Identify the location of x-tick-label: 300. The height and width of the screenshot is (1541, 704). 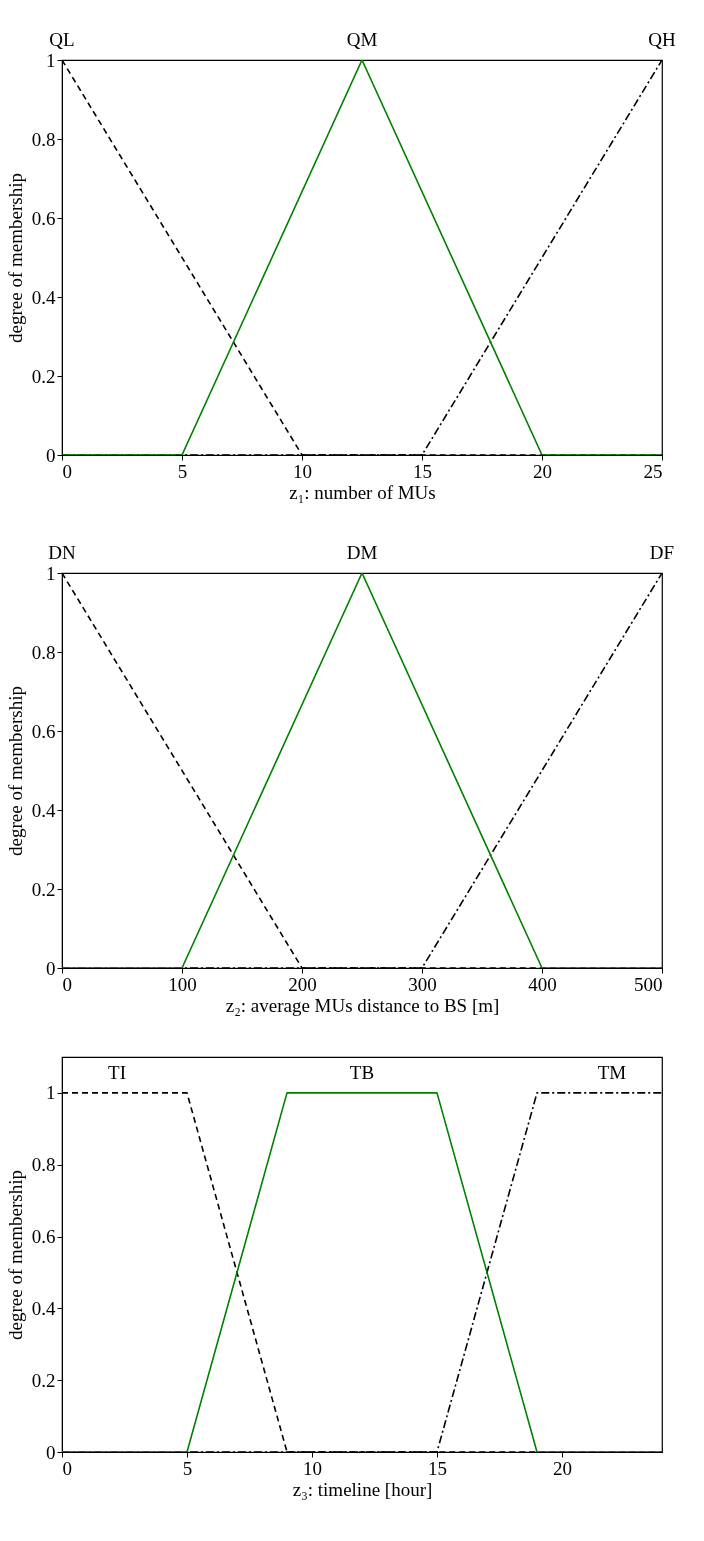
(422, 984).